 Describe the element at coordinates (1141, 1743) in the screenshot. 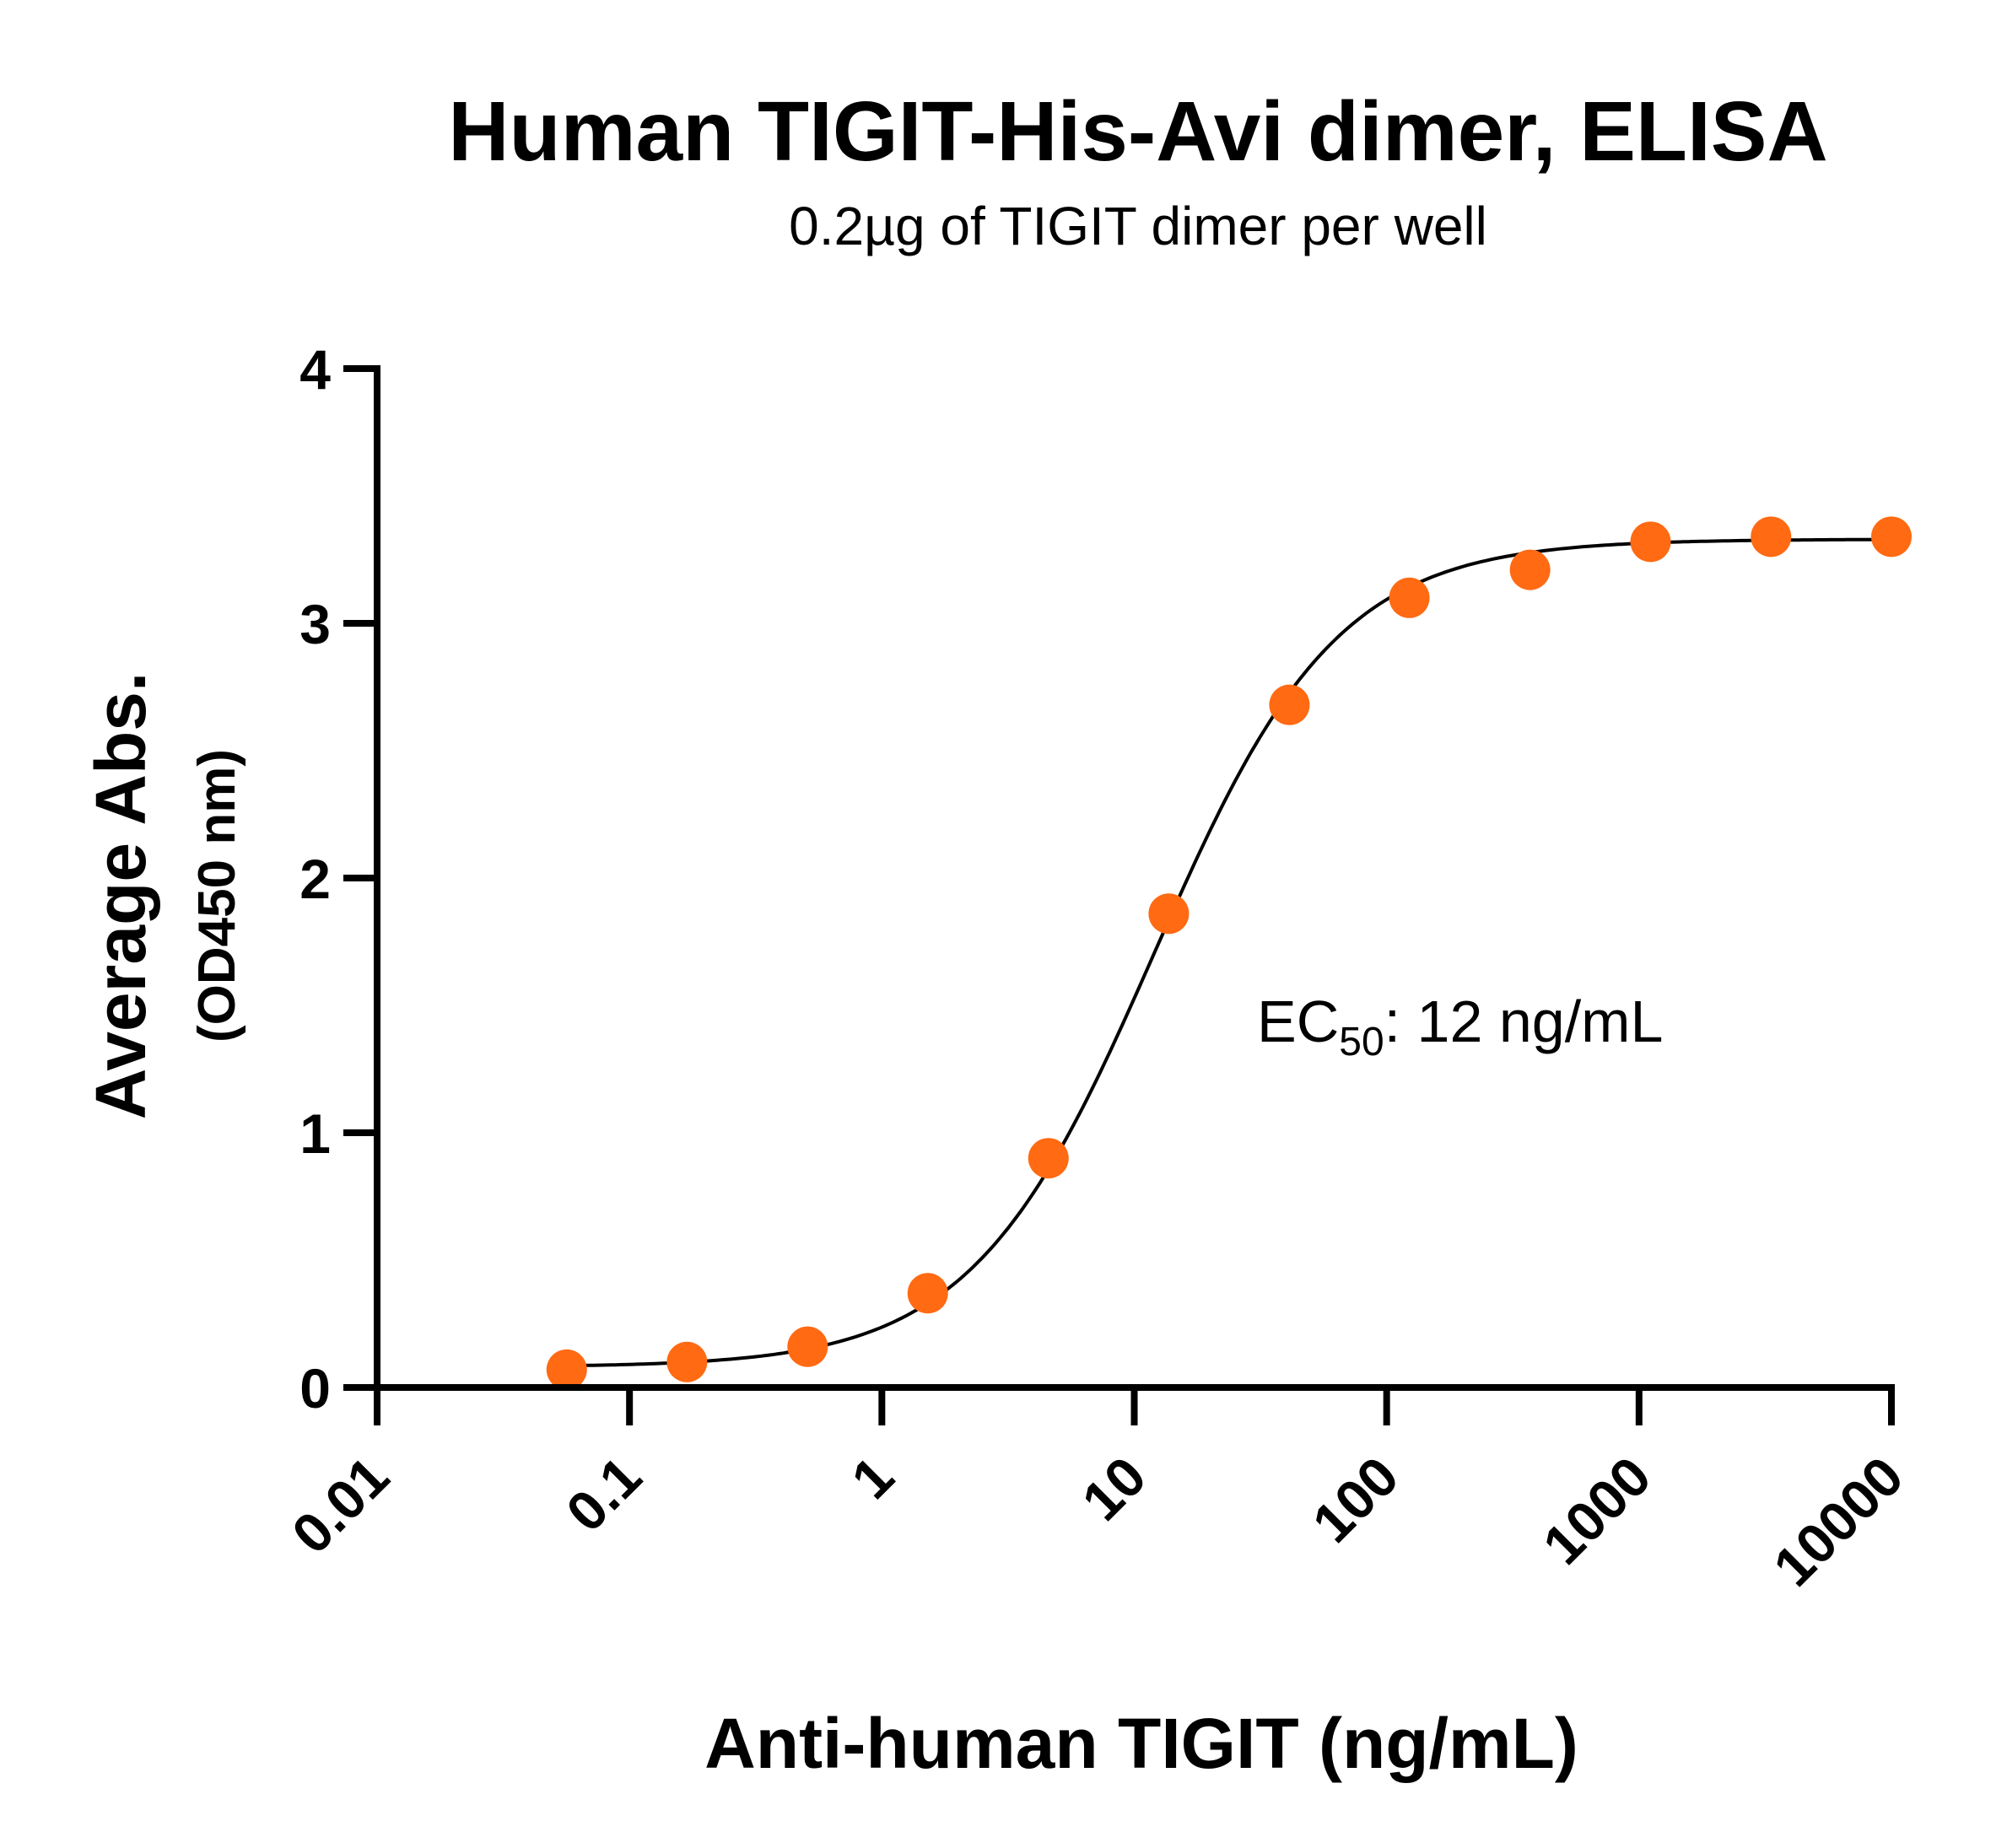

I see `x-axis-label: Anti-human TIGIT (ng/mL)` at that location.